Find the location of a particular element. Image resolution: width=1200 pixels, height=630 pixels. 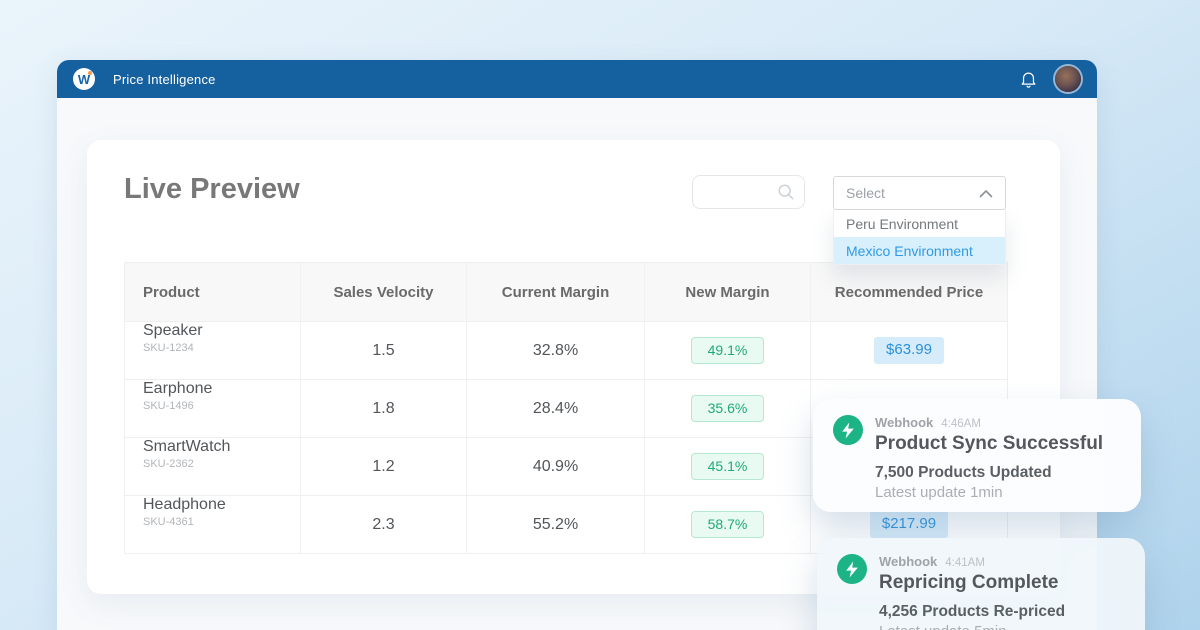

new-margin-badge: 49.1% is located at coordinates (727, 350).